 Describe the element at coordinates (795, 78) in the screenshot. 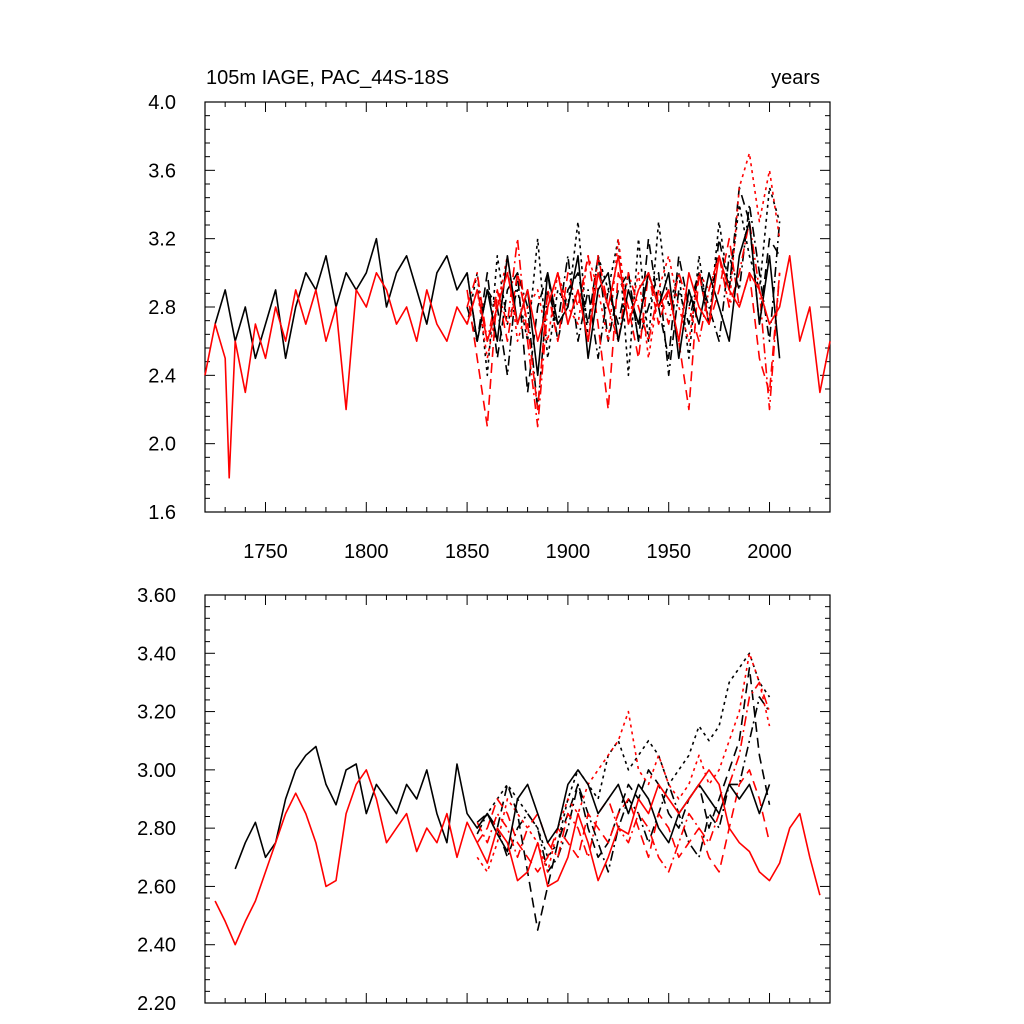

I see `top-title-right: years` at that location.